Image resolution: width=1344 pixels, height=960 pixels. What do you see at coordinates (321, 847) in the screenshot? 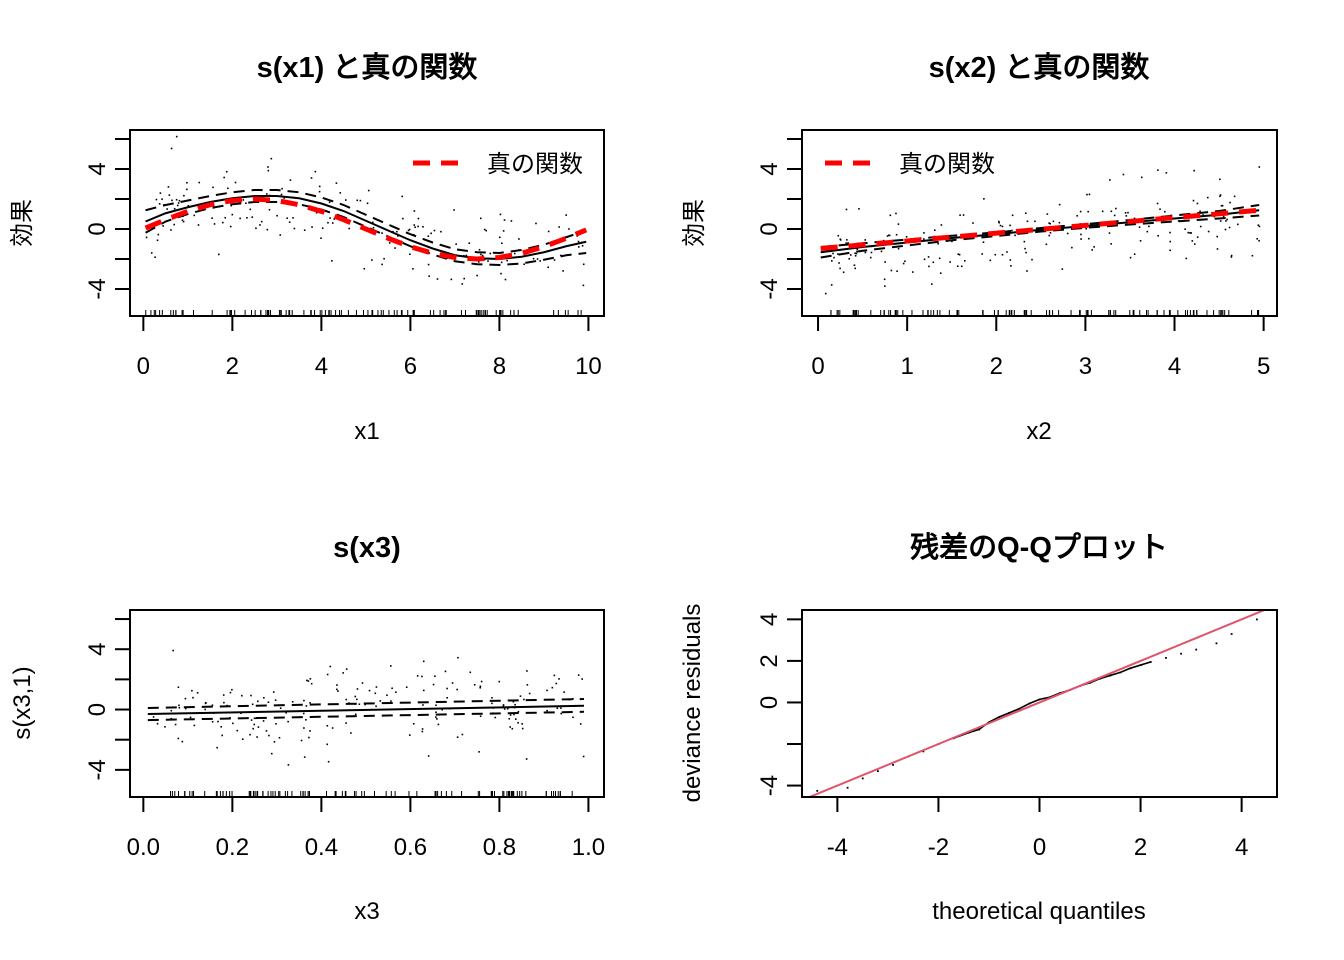
I see `x-tick-label: 0.4` at bounding box center [321, 847].